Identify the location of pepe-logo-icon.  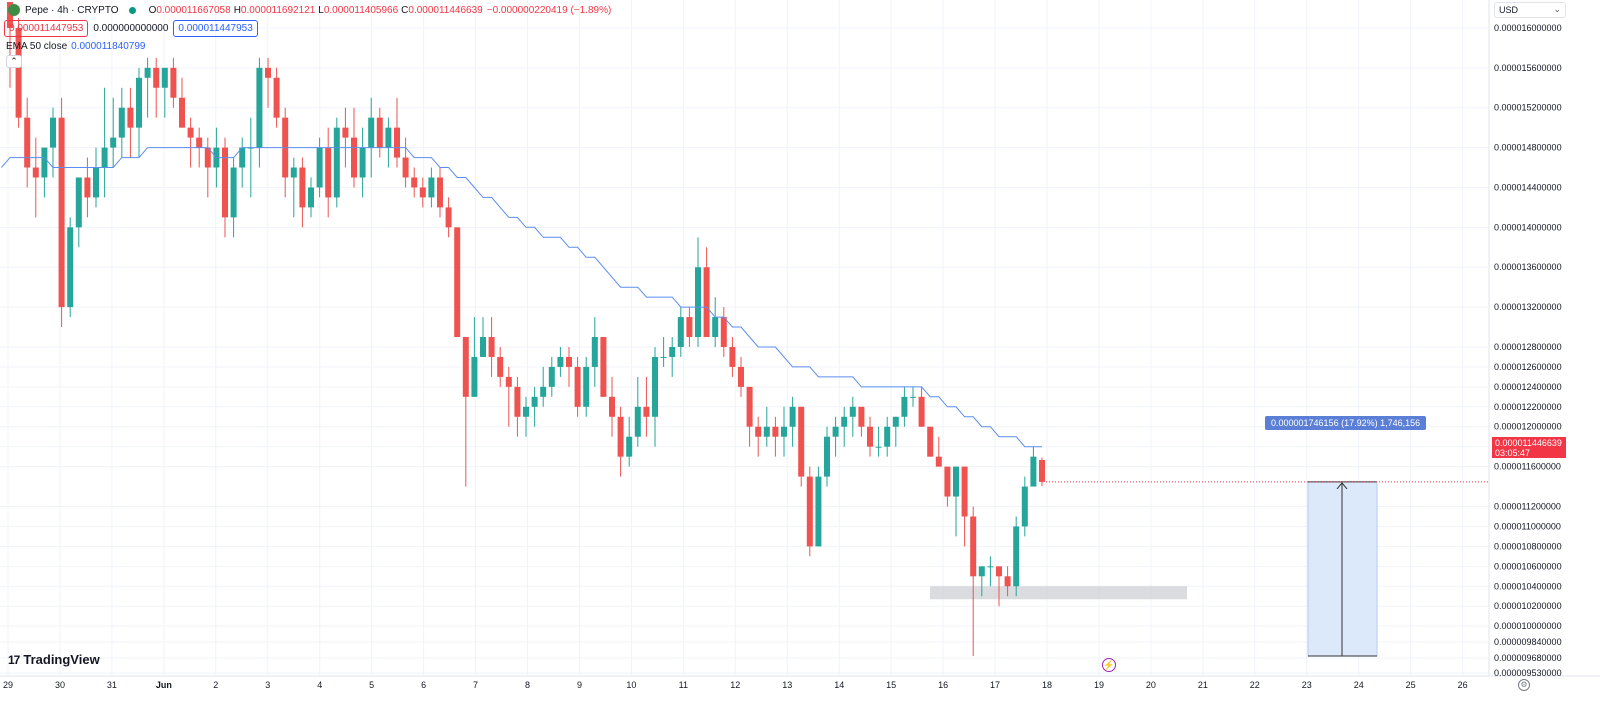
(14, 10).